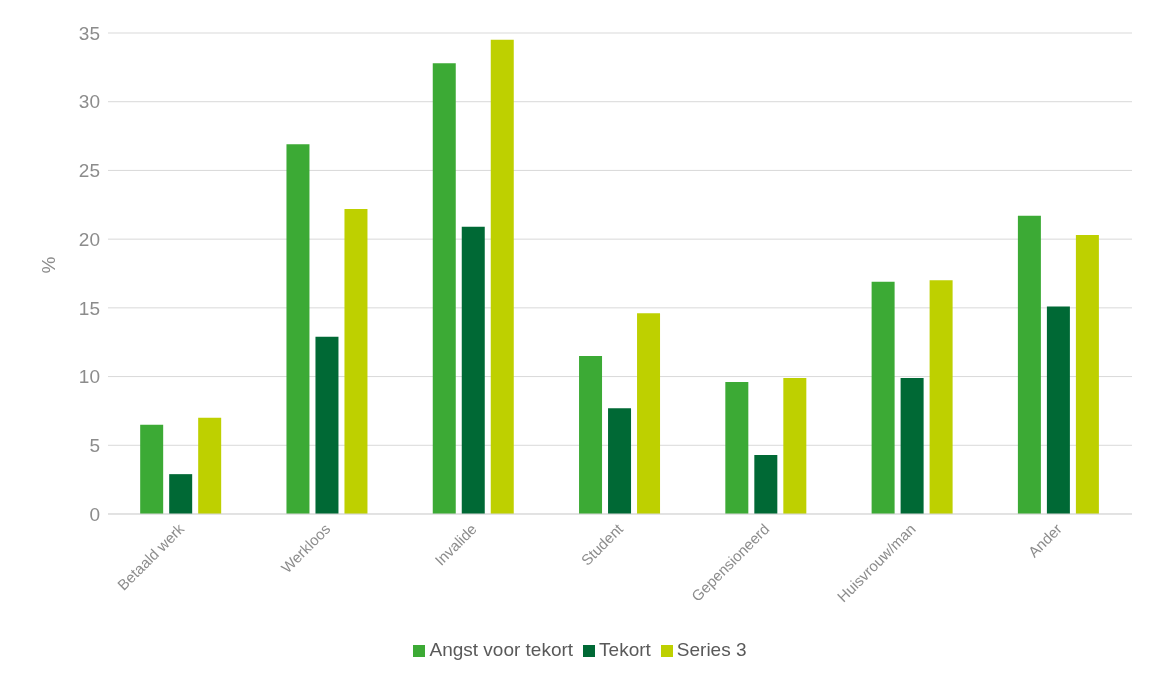  Describe the element at coordinates (94, 514) in the screenshot. I see `y-tick-label: 0` at that location.